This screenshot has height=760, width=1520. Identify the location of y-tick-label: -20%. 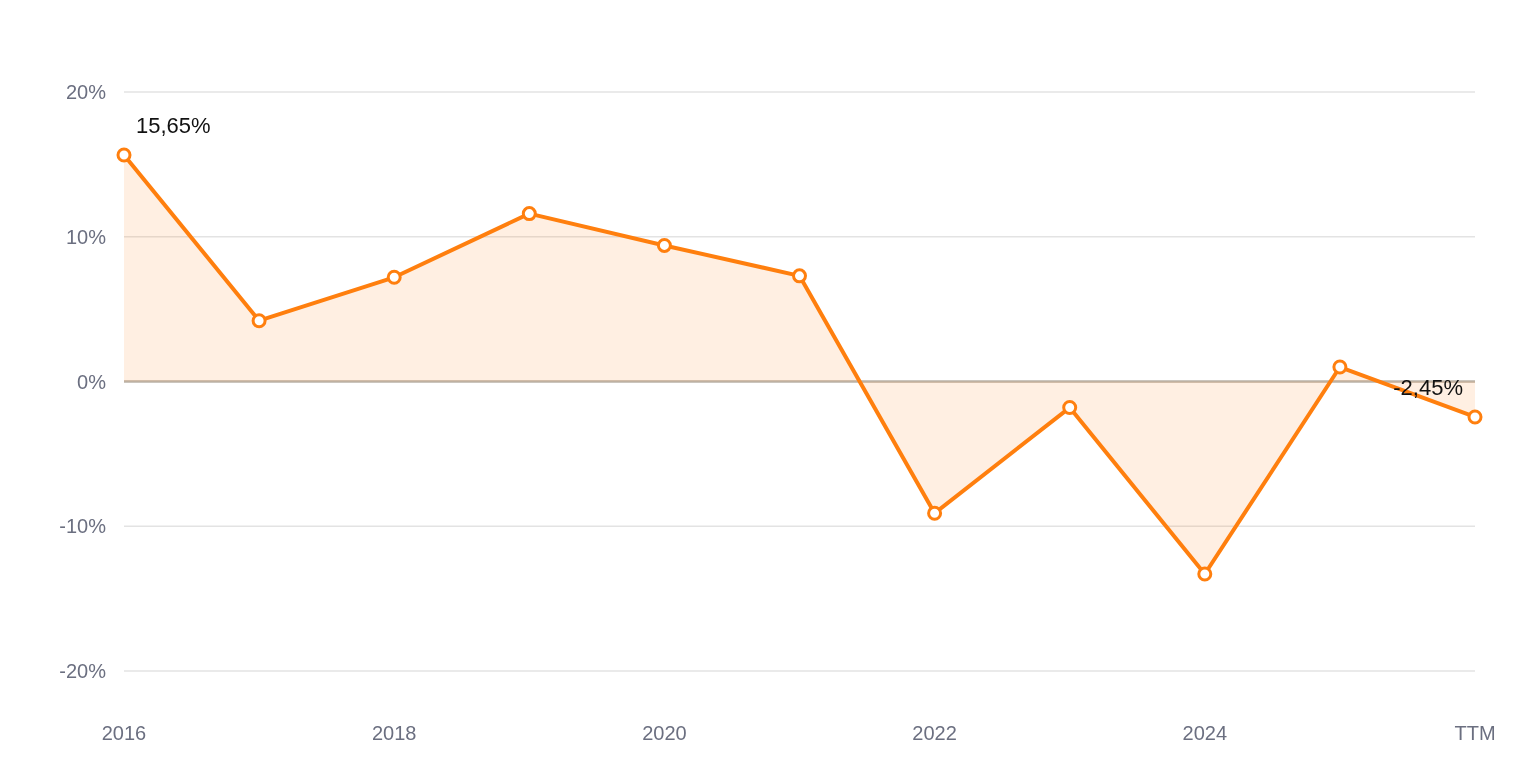
(83, 671).